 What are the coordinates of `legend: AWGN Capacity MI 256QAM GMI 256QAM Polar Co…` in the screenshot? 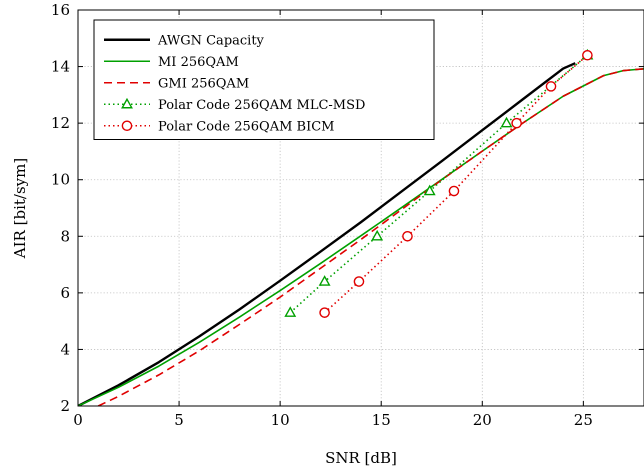 It's located at (264, 79).